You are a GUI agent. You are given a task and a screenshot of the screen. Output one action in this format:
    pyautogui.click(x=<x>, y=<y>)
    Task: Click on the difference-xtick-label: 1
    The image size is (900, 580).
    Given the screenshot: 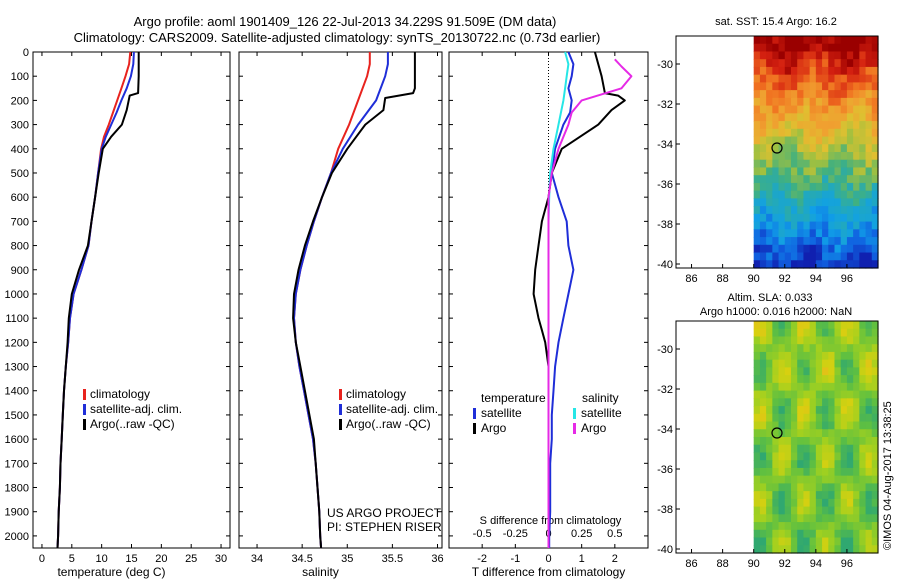 What is the action you would take?
    pyautogui.click(x=582, y=559)
    